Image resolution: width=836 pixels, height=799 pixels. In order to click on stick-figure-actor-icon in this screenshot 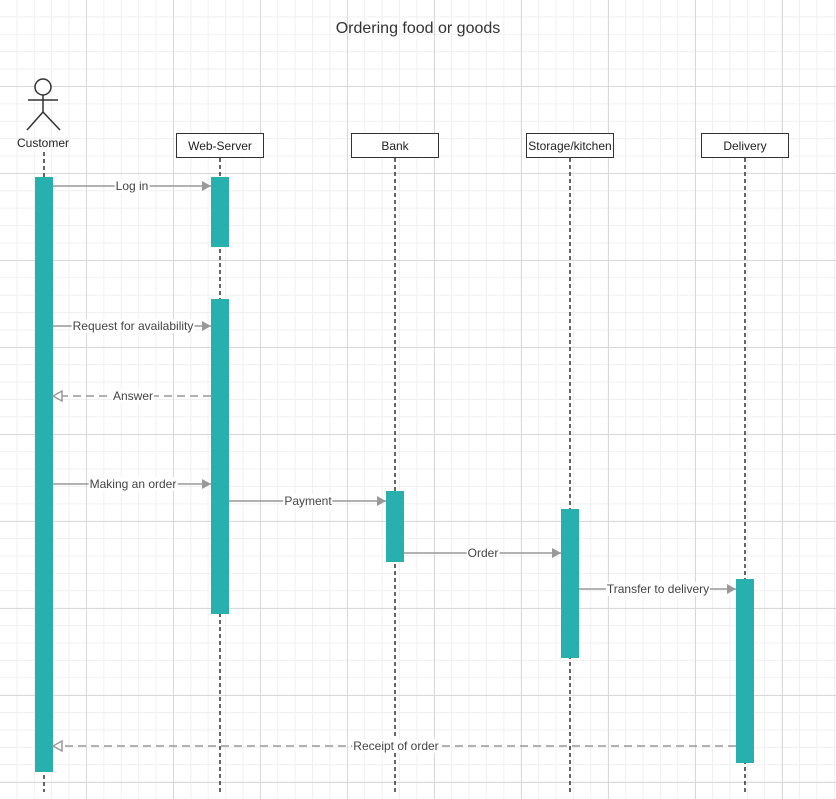, I will do `click(43, 104)`.